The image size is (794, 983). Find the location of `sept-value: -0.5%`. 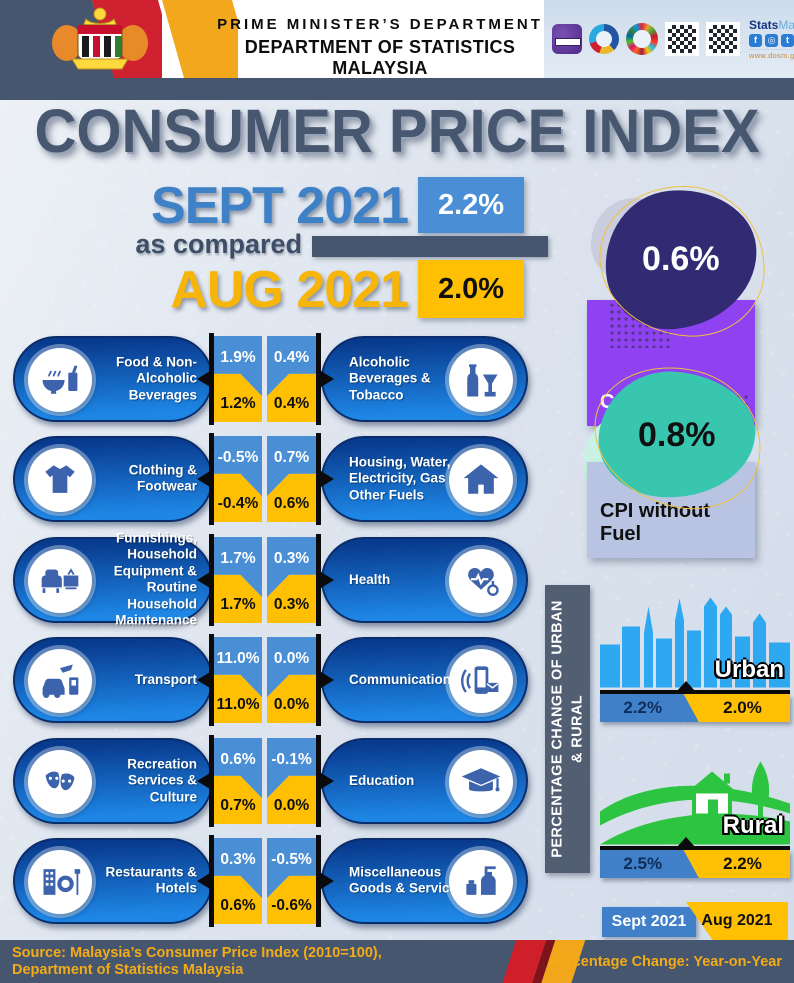

sept-value: -0.5% is located at coordinates (291, 859).